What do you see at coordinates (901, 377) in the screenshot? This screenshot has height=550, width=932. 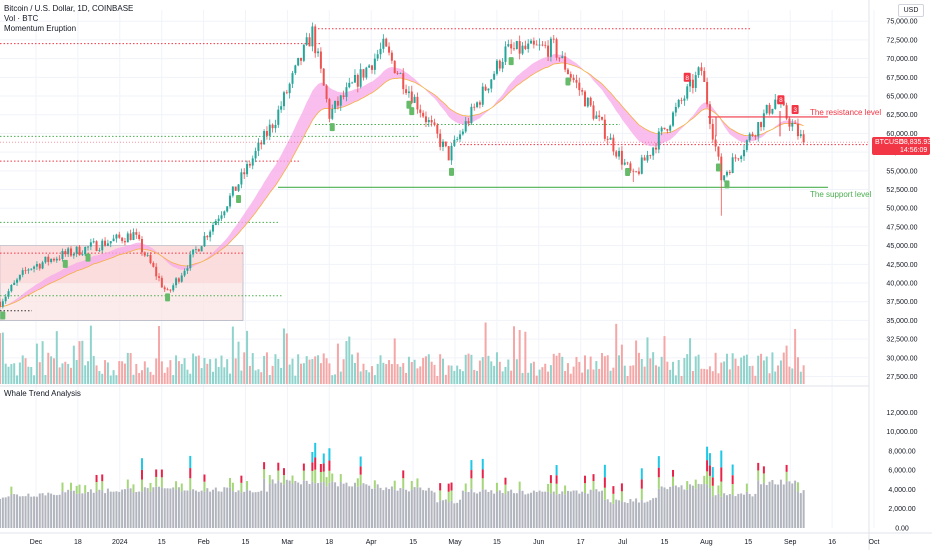 I see `price-axis-label: 27,500.00` at bounding box center [901, 377].